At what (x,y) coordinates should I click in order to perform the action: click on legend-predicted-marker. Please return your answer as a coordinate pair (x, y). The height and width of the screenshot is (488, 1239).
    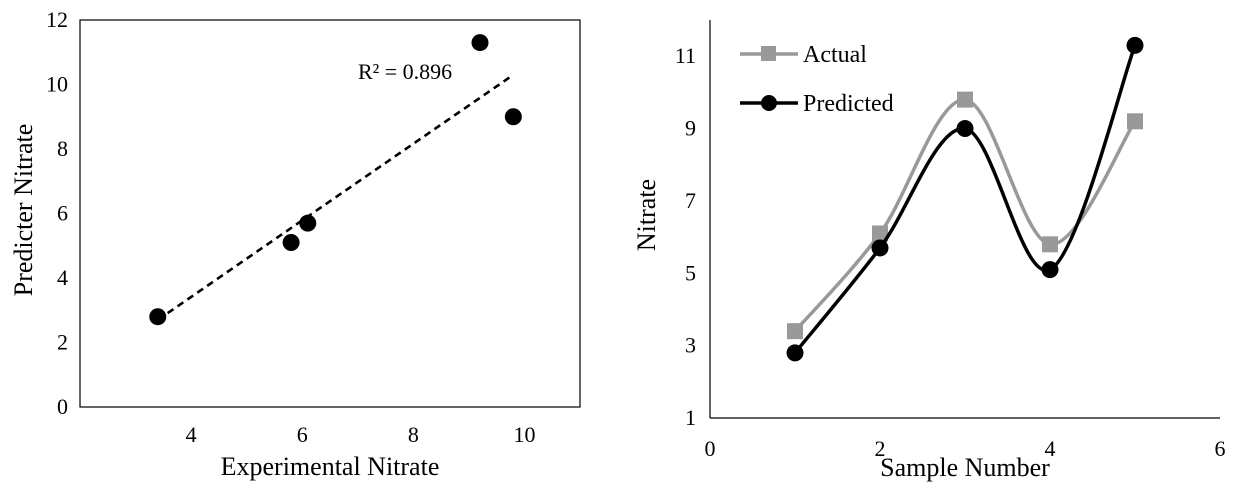
    Looking at the image, I should click on (769, 103).